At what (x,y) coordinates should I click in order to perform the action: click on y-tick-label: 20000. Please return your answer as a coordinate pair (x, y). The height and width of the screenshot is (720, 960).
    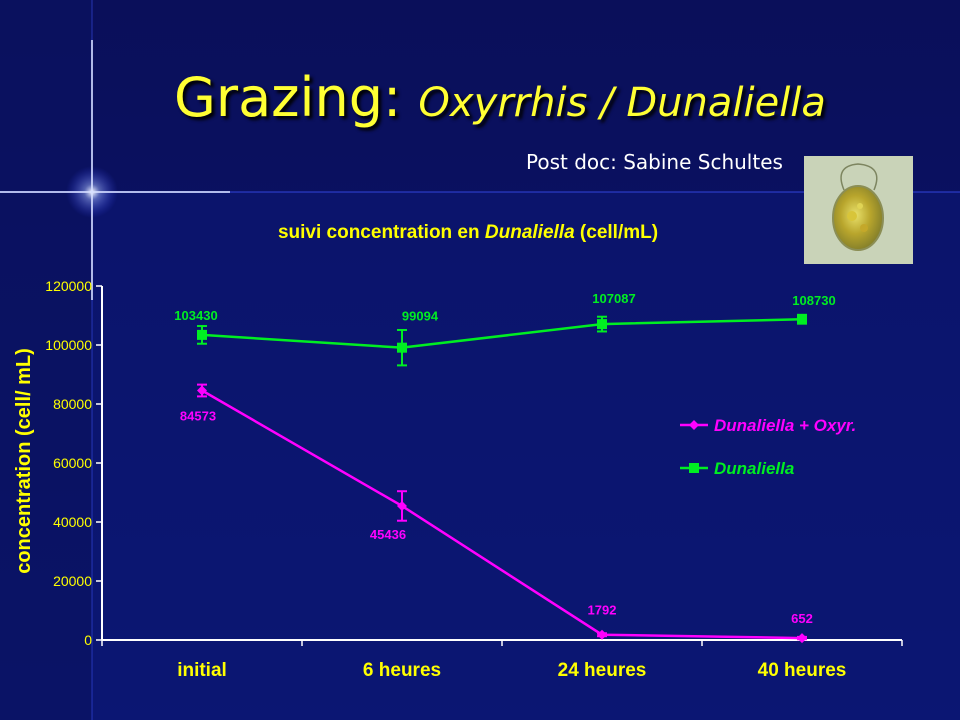
    Looking at the image, I should click on (72, 581).